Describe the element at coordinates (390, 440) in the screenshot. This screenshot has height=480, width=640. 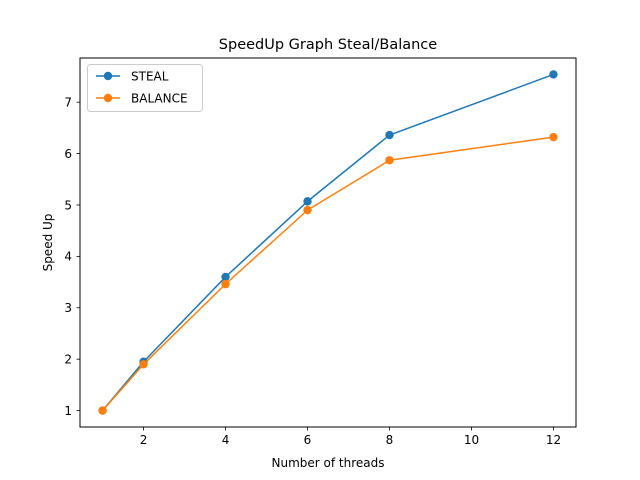
I see `x-tick-label: 8` at that location.